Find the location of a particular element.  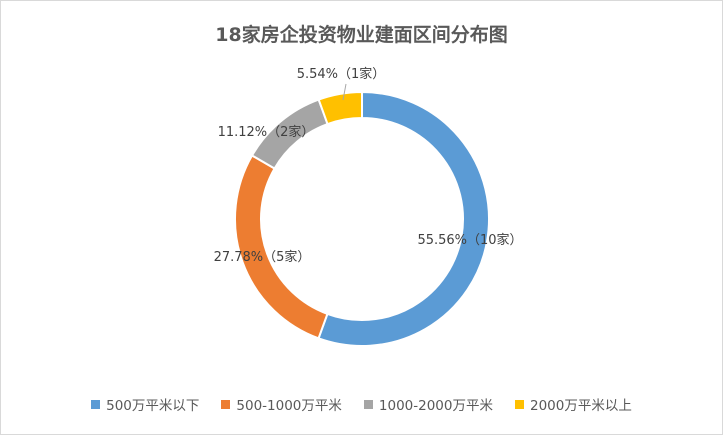

legend-item-1000-2000: 1000-2000万平米 is located at coordinates (428, 404).